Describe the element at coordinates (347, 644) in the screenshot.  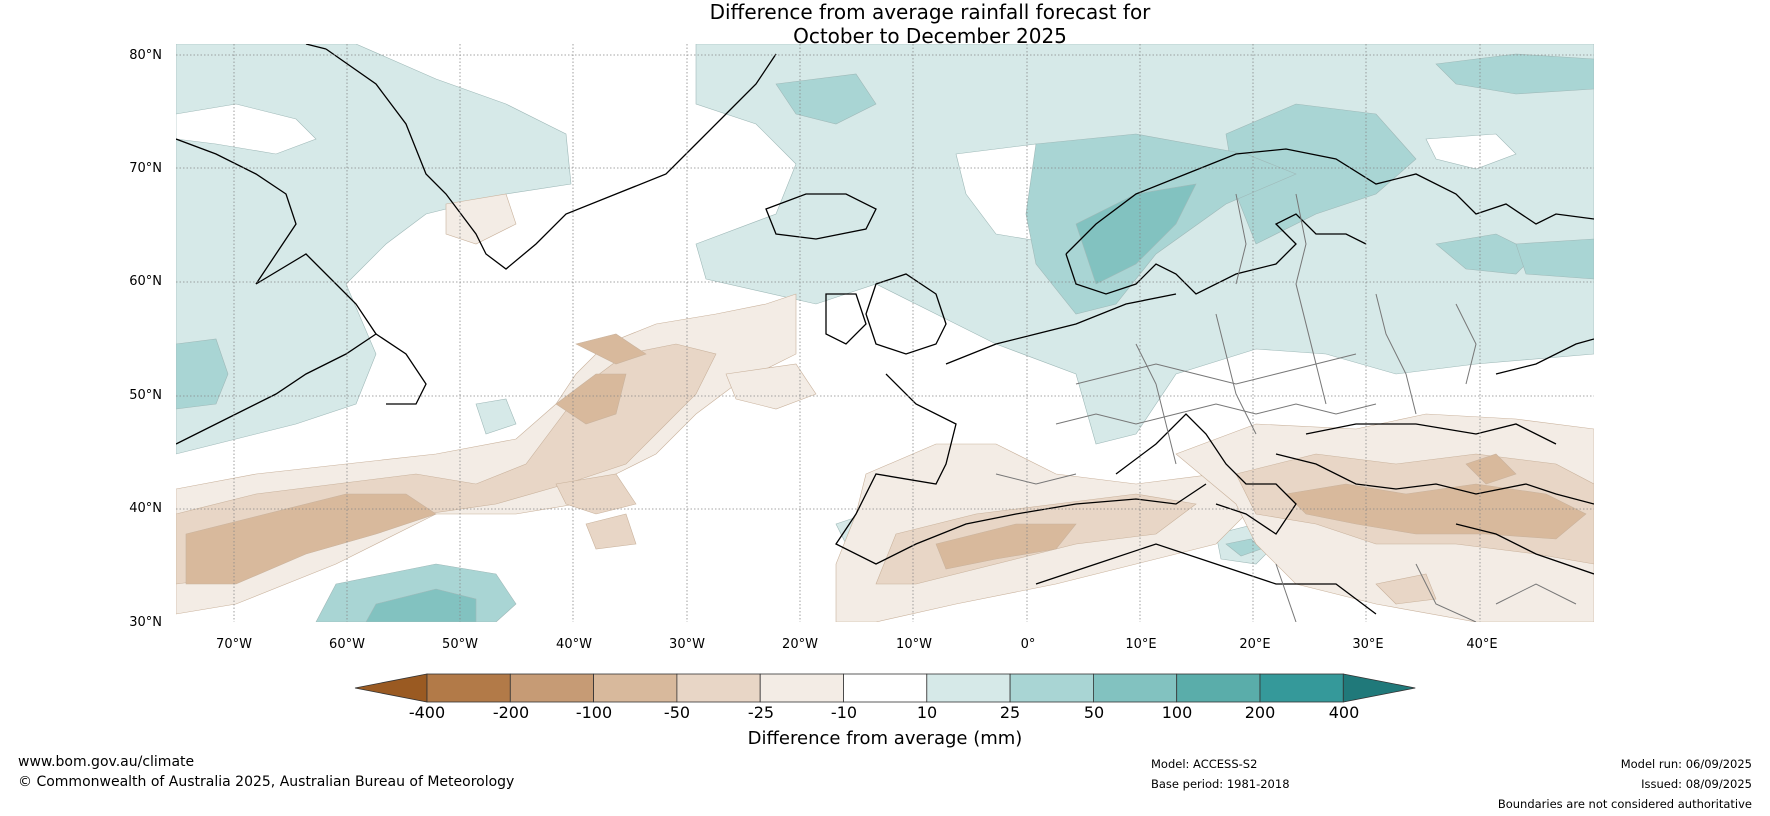
I see `lon-label-60w: 60°W` at that location.